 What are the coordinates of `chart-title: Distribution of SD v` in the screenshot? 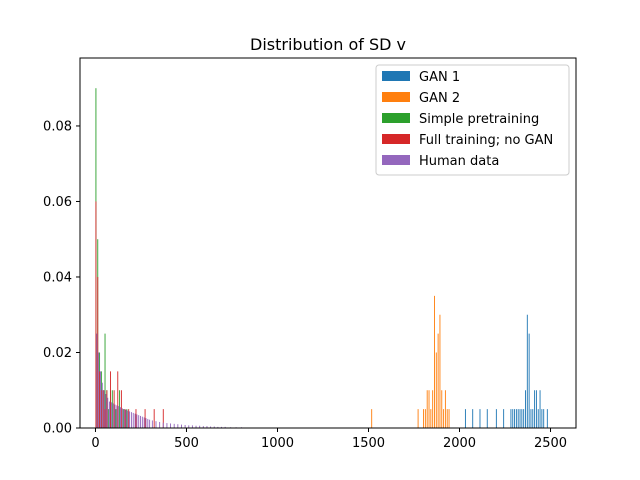 It's located at (328, 44).